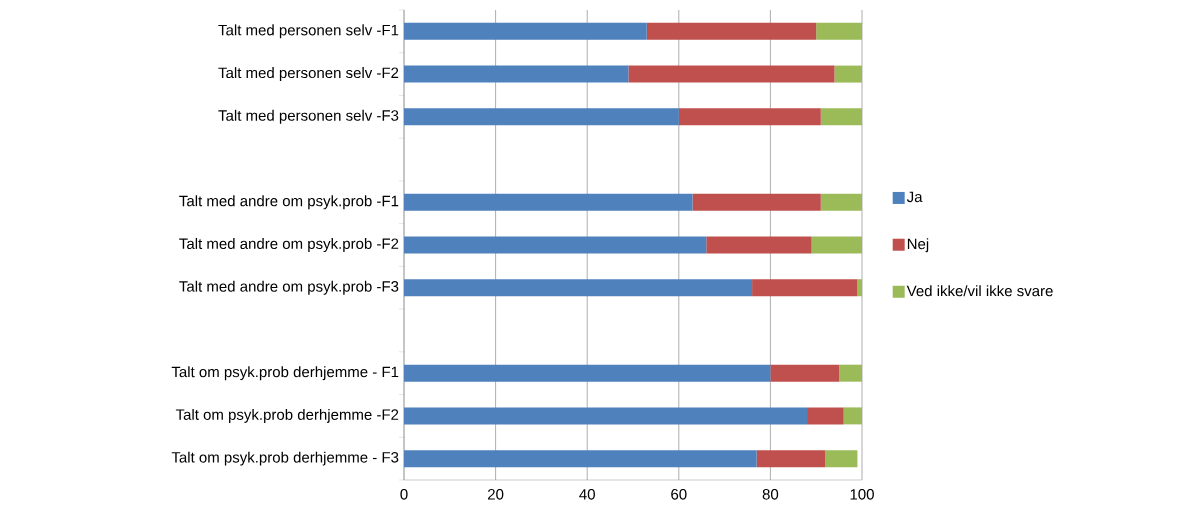  What do you see at coordinates (918, 245) in the screenshot?
I see `legend-label: Nej` at bounding box center [918, 245].